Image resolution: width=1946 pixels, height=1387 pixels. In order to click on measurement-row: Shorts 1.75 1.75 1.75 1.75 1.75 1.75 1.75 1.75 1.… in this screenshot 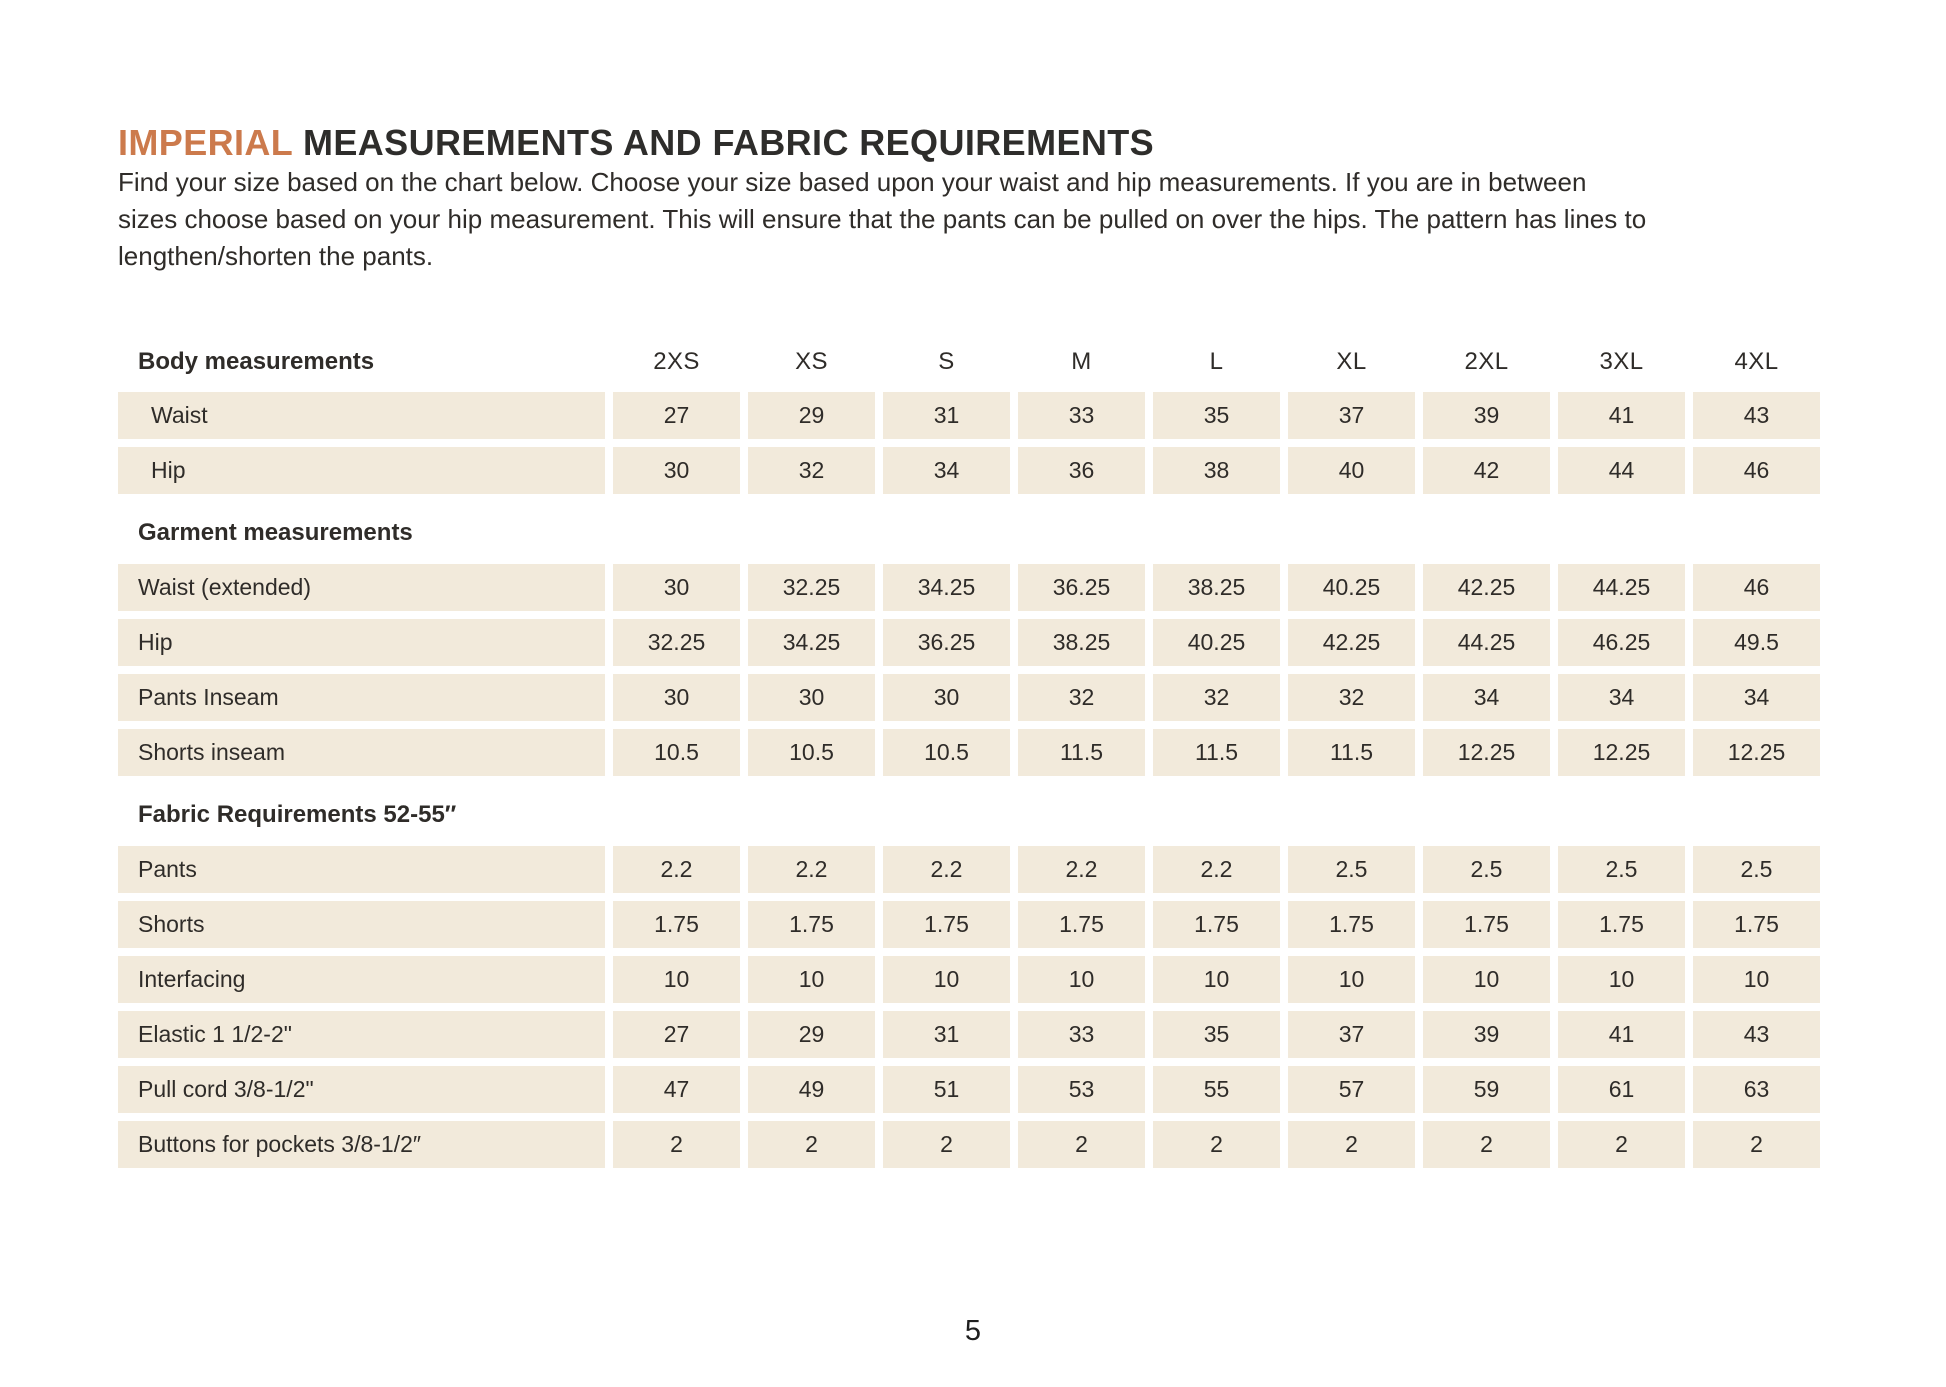, I will do `click(969, 924)`.